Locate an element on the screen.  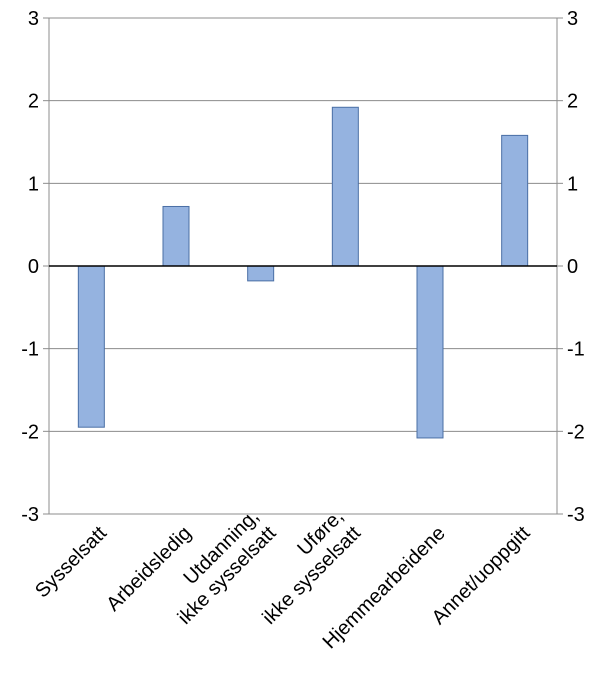
y-tick-label-left: -2 is located at coordinates (30, 432).